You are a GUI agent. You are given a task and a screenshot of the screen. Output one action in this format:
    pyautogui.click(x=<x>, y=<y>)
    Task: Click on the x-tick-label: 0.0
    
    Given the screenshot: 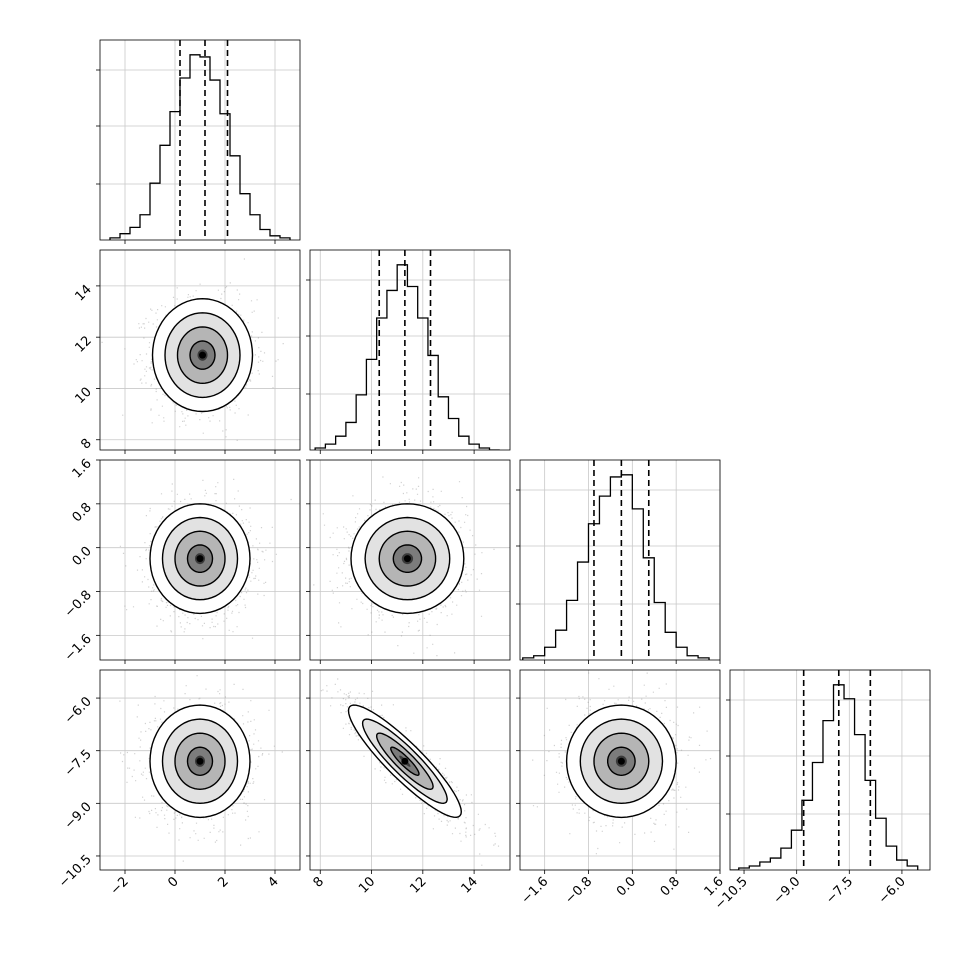 What is the action you would take?
    pyautogui.click(x=626, y=886)
    